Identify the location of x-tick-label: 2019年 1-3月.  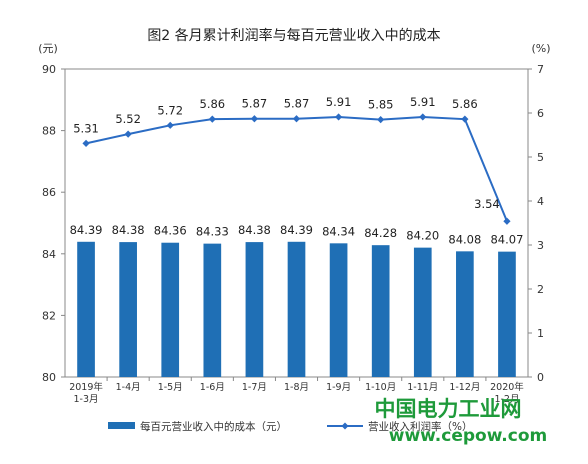
(86, 393).